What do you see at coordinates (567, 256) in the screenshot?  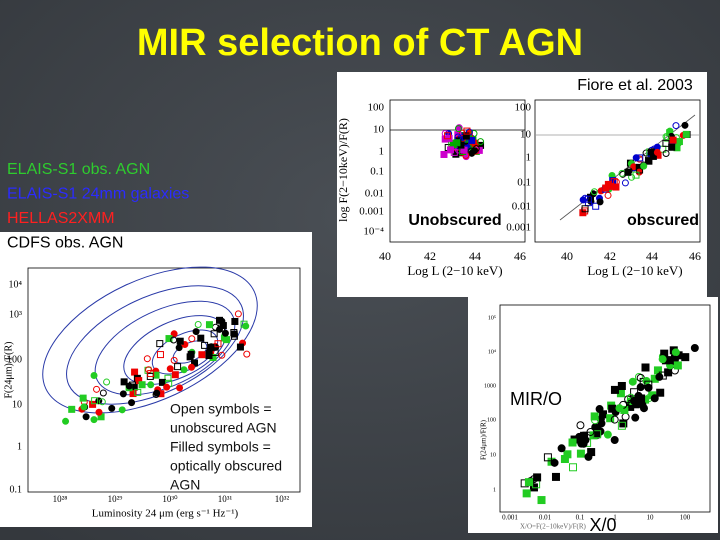 I see `x-tick-label: 40` at bounding box center [567, 256].